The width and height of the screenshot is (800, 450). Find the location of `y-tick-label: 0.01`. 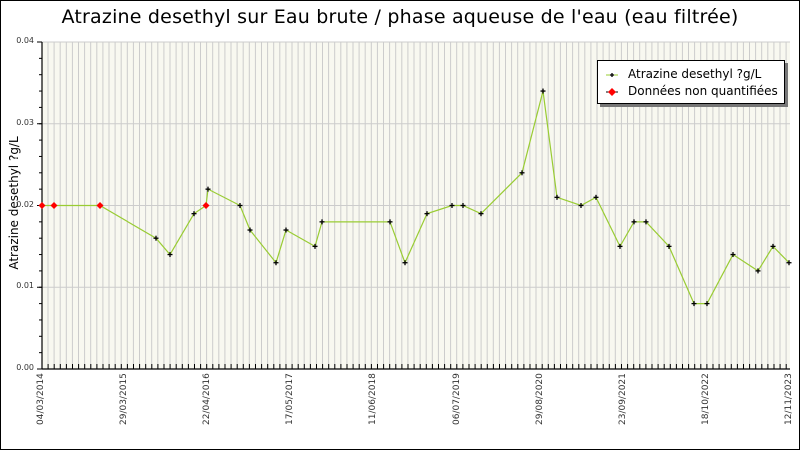

y-tick-label: 0.01 is located at coordinates (25, 286).